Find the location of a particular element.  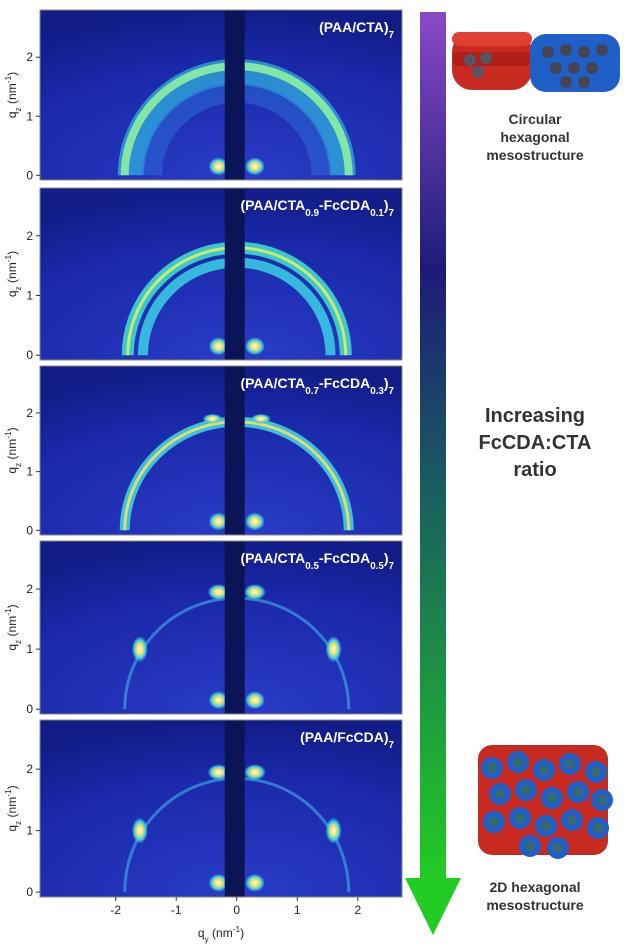

annotation: Increasing is located at coordinates (535, 416).